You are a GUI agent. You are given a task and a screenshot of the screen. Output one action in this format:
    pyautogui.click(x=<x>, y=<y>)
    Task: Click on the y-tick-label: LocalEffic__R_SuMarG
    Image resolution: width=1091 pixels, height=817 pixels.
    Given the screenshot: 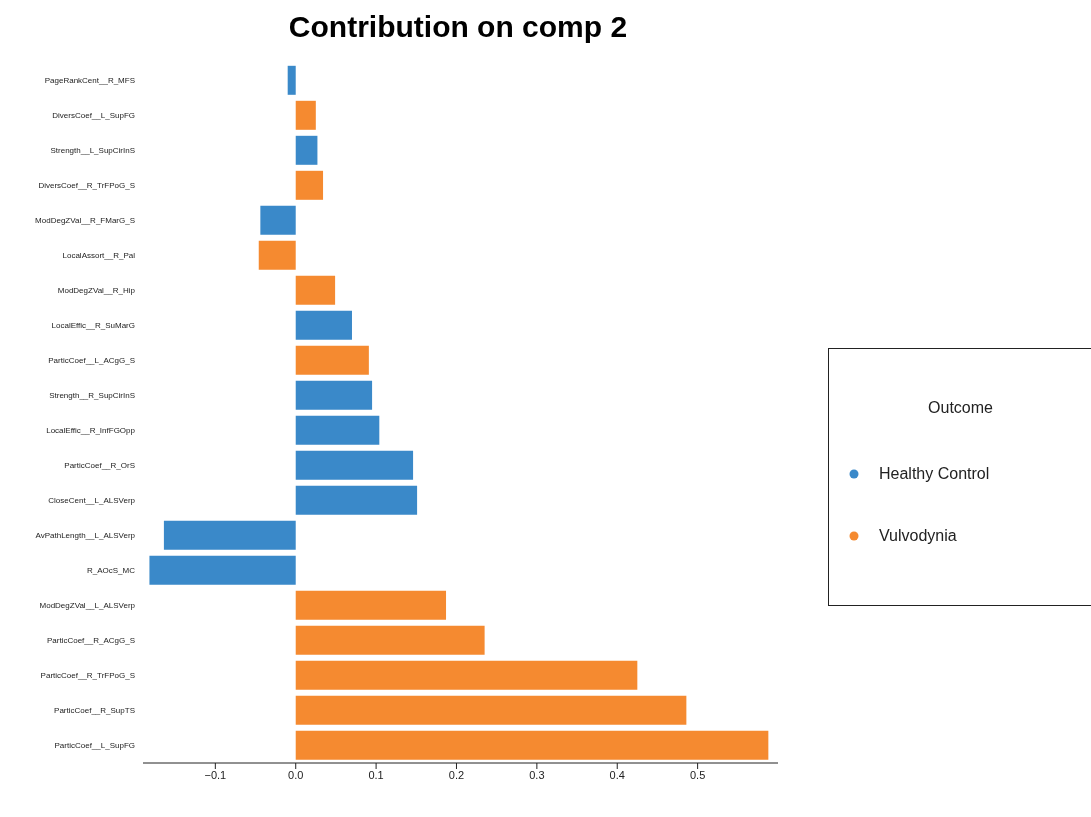 What is the action you would take?
    pyautogui.click(x=93, y=326)
    